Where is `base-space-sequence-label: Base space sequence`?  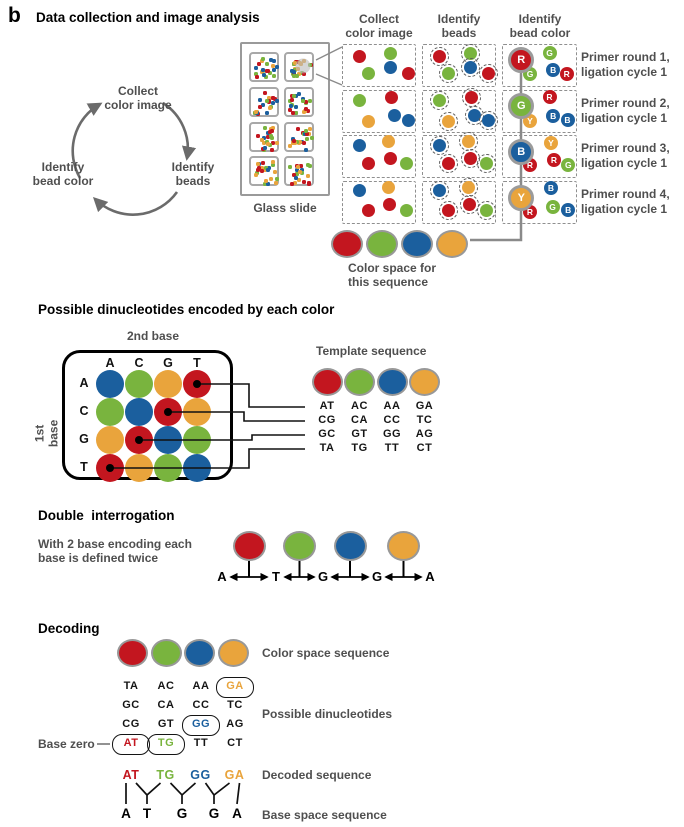 base-space-sequence-label: Base space sequence is located at coordinates (324, 815).